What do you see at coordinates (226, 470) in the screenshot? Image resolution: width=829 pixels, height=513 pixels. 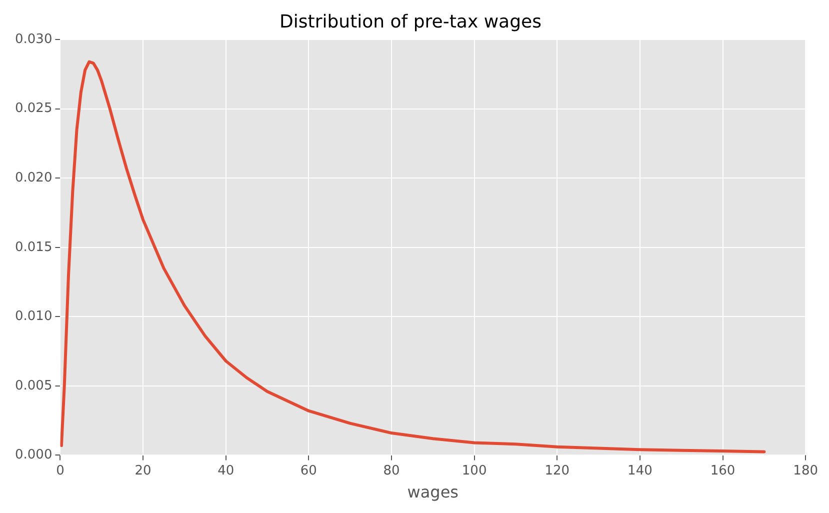 I see `x-tick-label: 40` at bounding box center [226, 470].